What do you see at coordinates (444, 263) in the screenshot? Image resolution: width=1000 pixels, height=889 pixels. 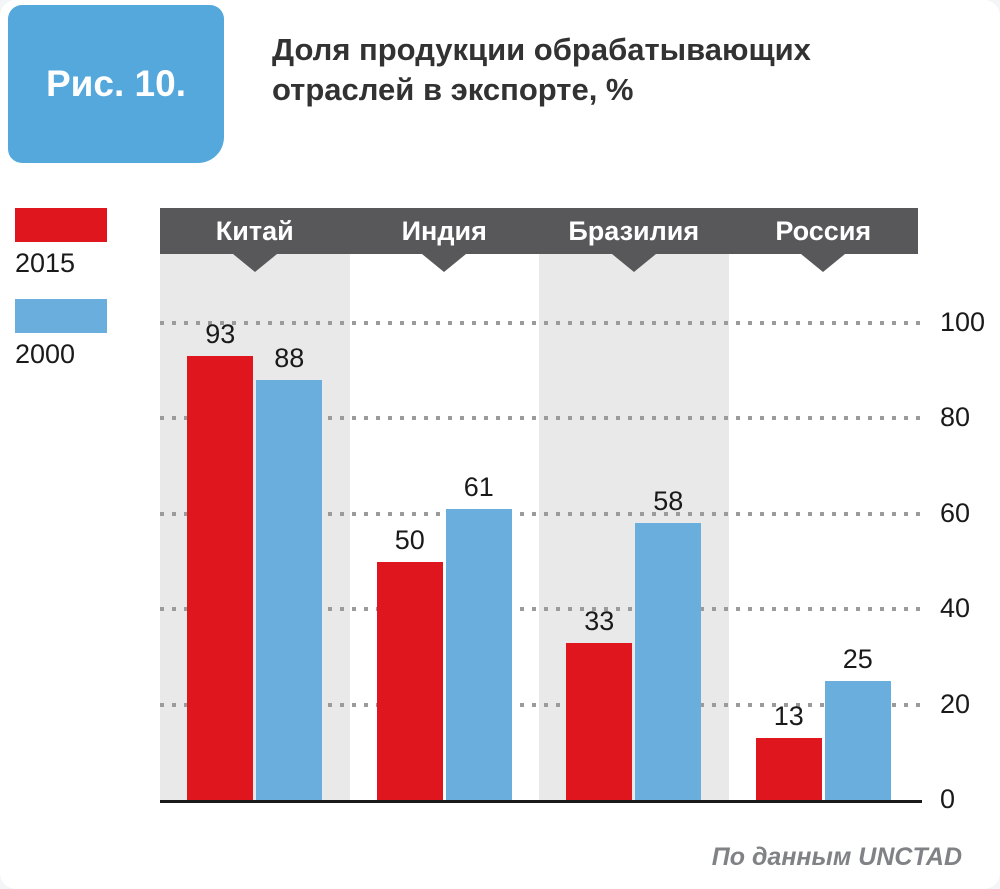 I see `category-notch-Индия` at bounding box center [444, 263].